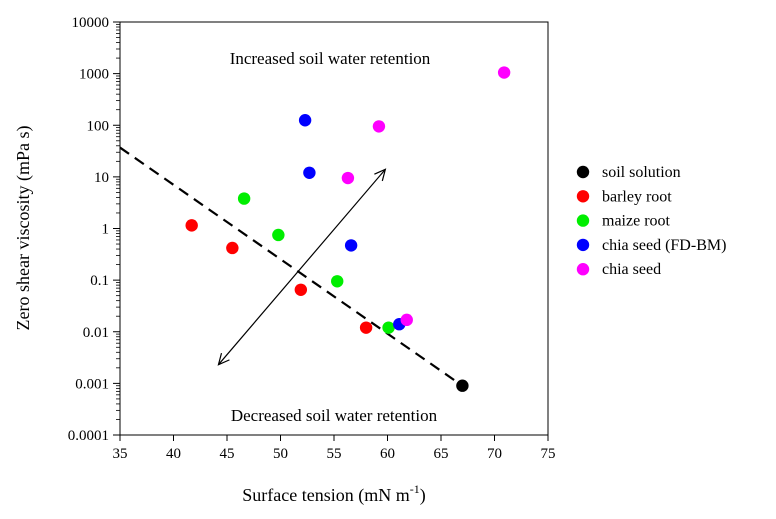 The width and height of the screenshot is (776, 519). What do you see at coordinates (637, 196) in the screenshot?
I see `legend-label-barley-root: barley root` at bounding box center [637, 196].